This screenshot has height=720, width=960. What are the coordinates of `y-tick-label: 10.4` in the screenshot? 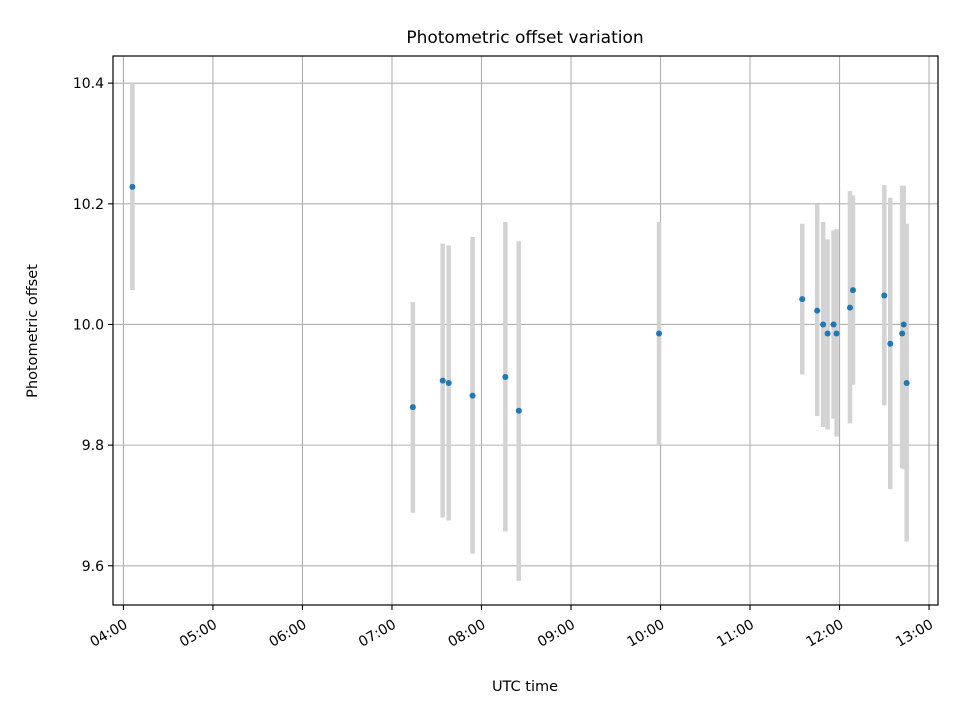 It's located at (88, 84).